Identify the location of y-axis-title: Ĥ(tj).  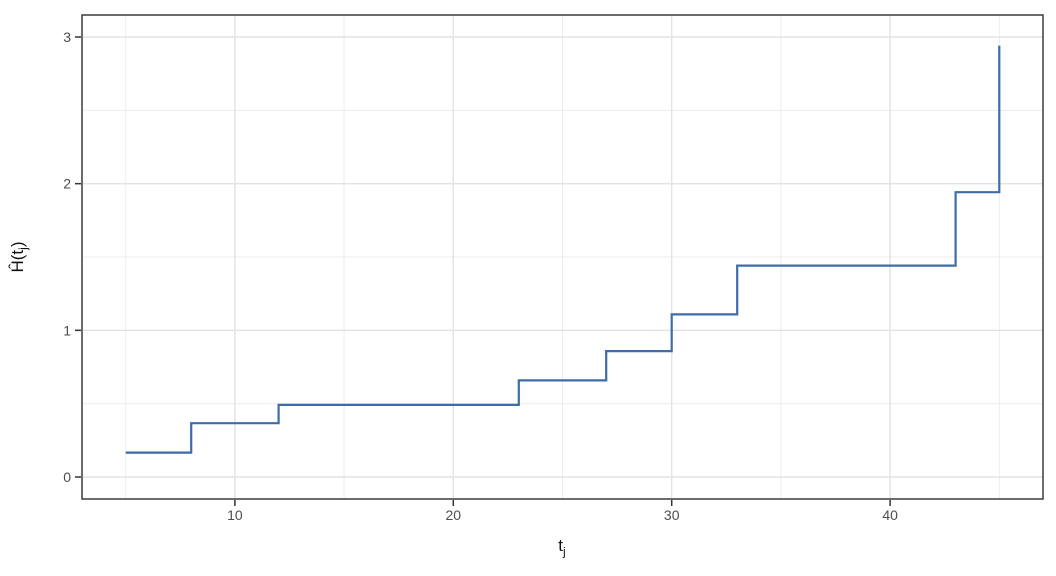
(19, 256).